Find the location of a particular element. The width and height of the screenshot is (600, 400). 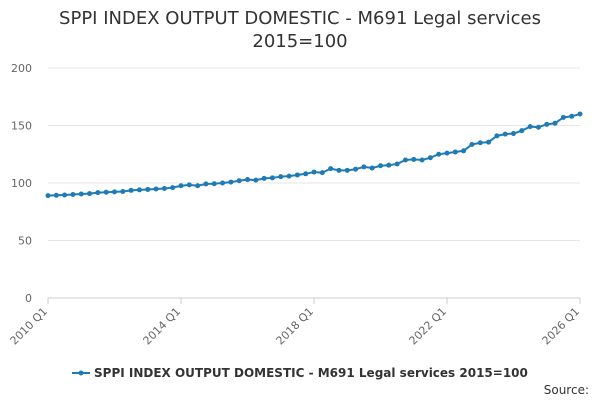

y-axis-ticks: 0 50 100 150 200 is located at coordinates (21, 183).